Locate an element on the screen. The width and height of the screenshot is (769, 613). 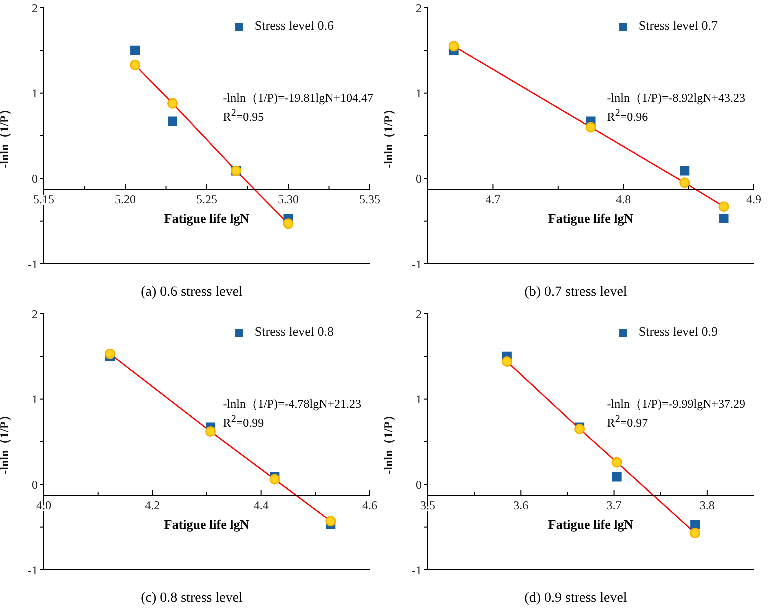
text: (d) 0.9 stress level is located at coordinates (576, 599).